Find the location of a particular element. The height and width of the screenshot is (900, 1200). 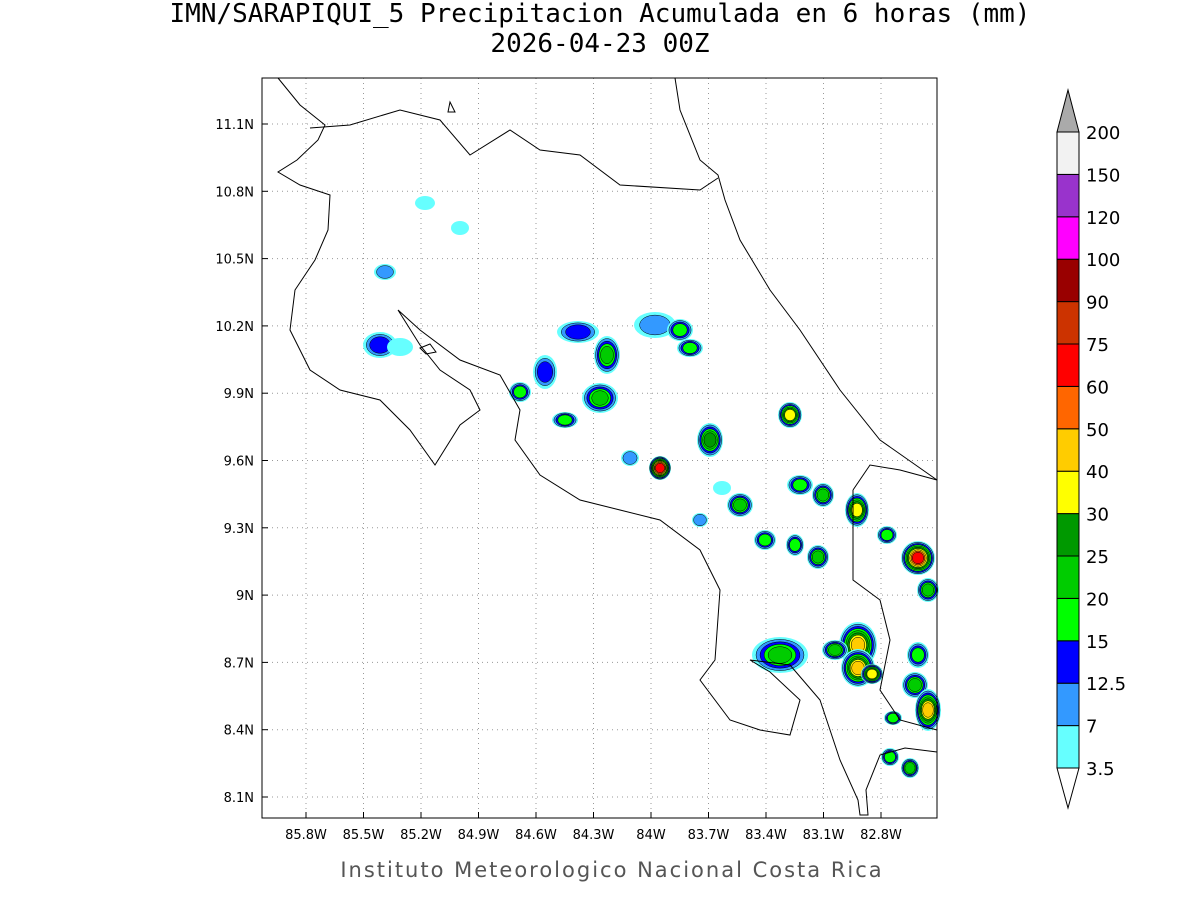

colorbar-label: 25 is located at coordinates (1097, 557).